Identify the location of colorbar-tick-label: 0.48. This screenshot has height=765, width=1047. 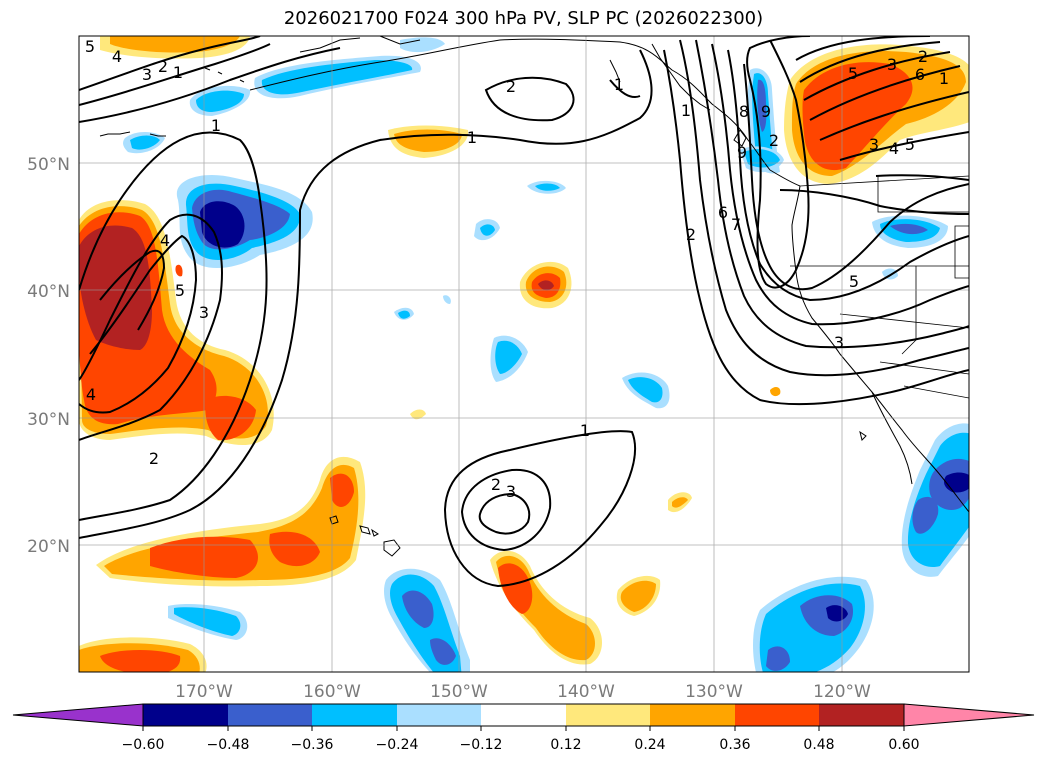
(818, 745).